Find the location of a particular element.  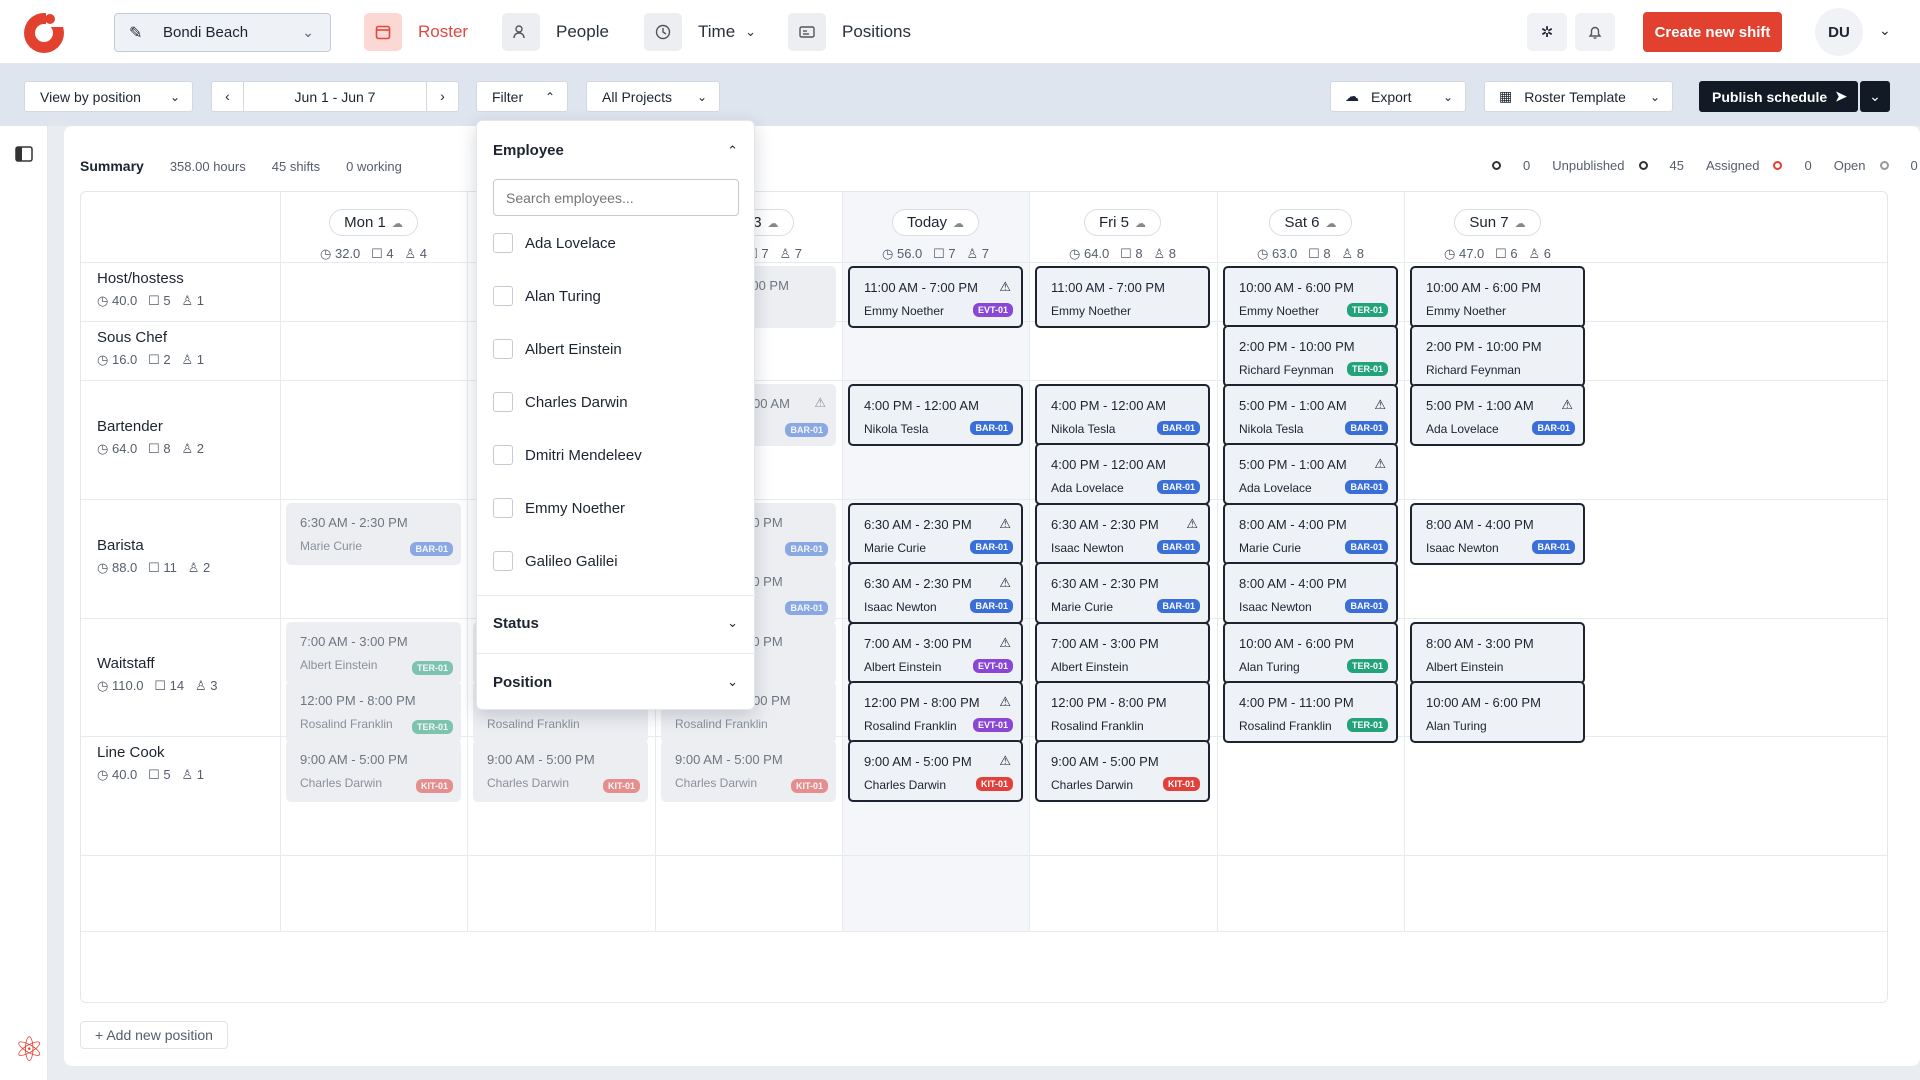

shift-card: 10:00 AM - 6:00 PM Alan Turing is located at coordinates (1497, 712).